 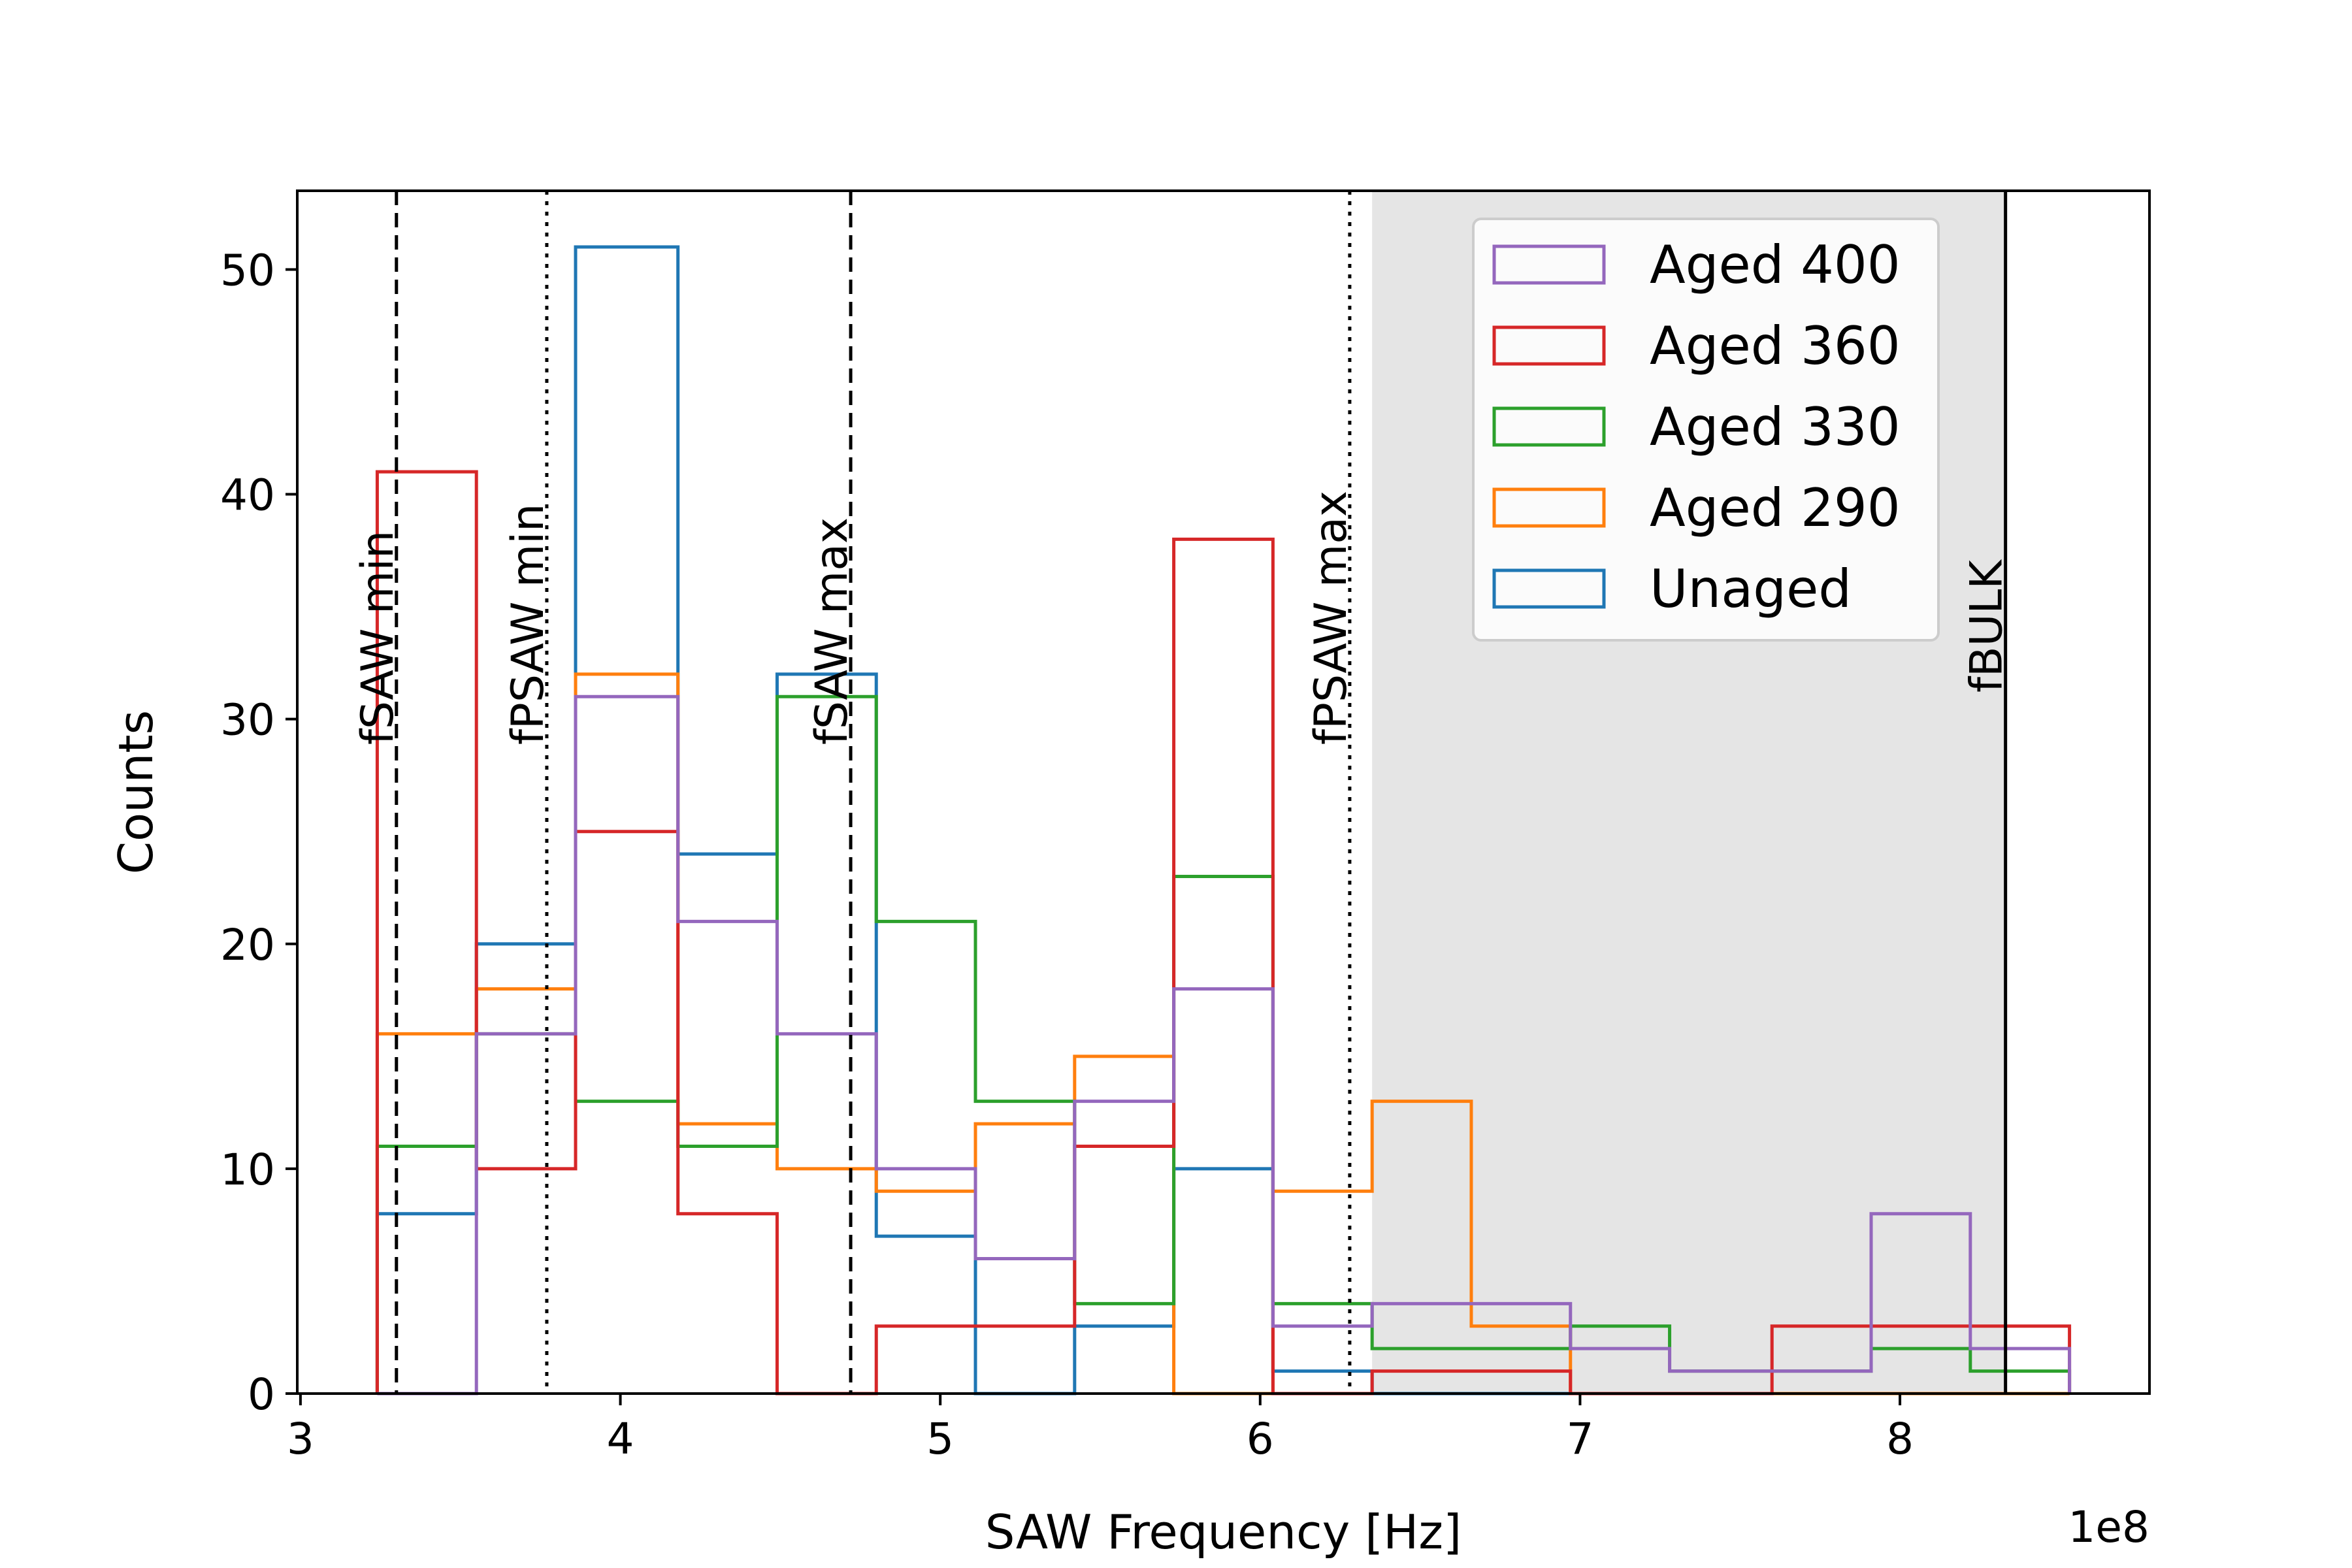 What do you see at coordinates (1900, 1439) in the screenshot?
I see `x-tick-label: 8` at bounding box center [1900, 1439].